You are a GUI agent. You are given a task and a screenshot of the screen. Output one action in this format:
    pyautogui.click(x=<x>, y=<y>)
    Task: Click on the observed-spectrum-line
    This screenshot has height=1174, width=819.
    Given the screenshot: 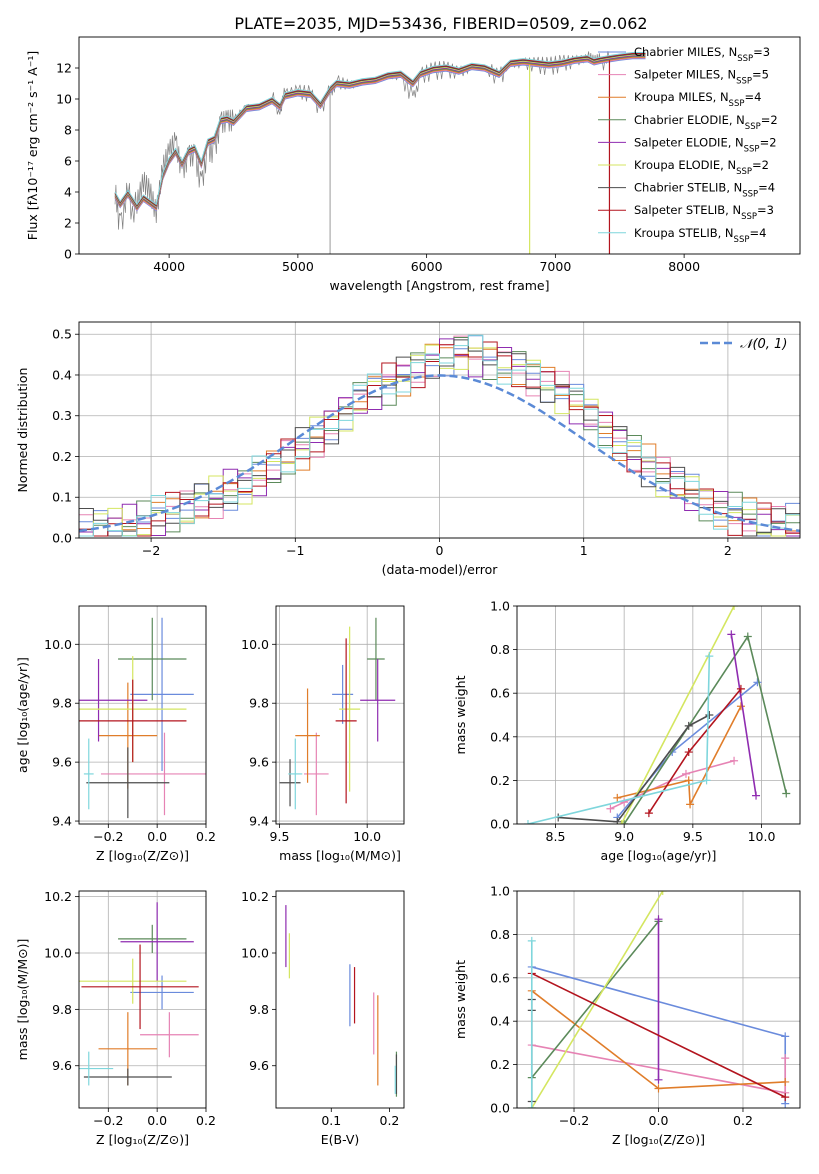 What is the action you would take?
    pyautogui.click(x=362, y=140)
    